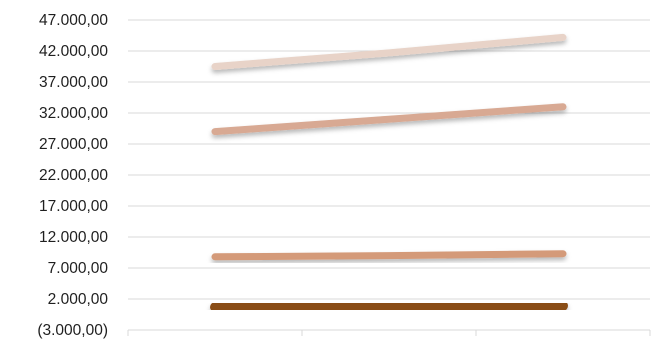 The image size is (666, 340). I want to click on y-tick-label-1: 2.000,00, so click(78, 299).